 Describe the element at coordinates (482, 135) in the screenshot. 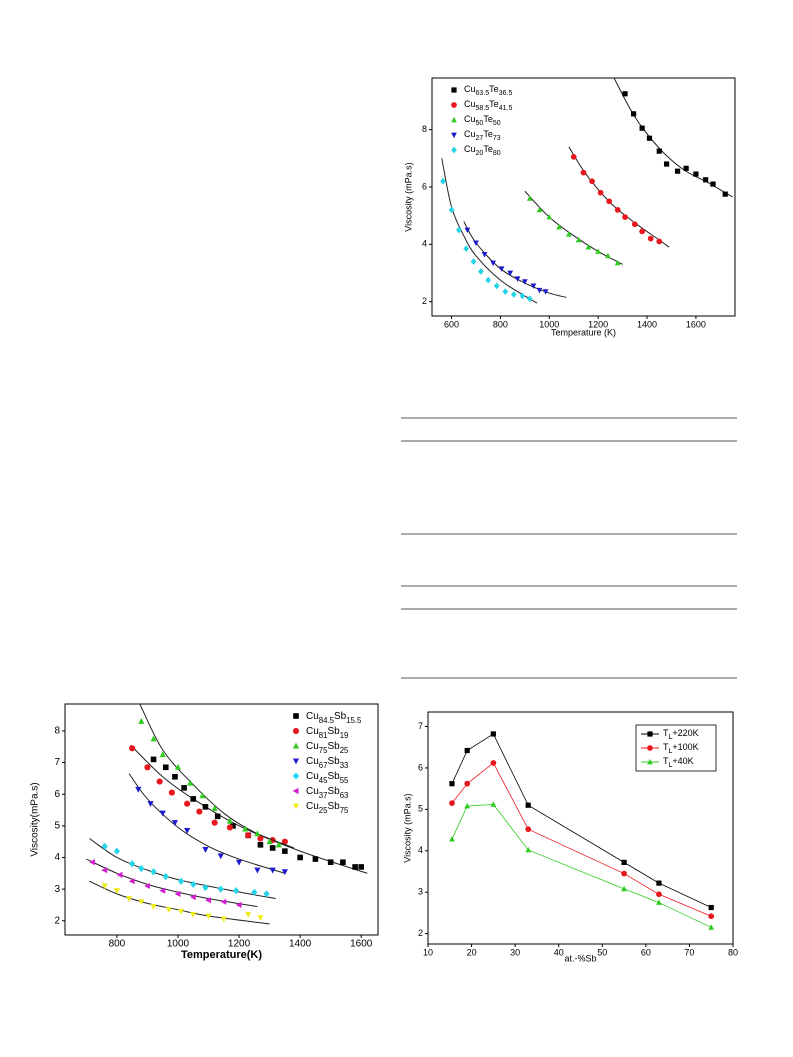

I see `legend-label: Cu27Te73` at that location.